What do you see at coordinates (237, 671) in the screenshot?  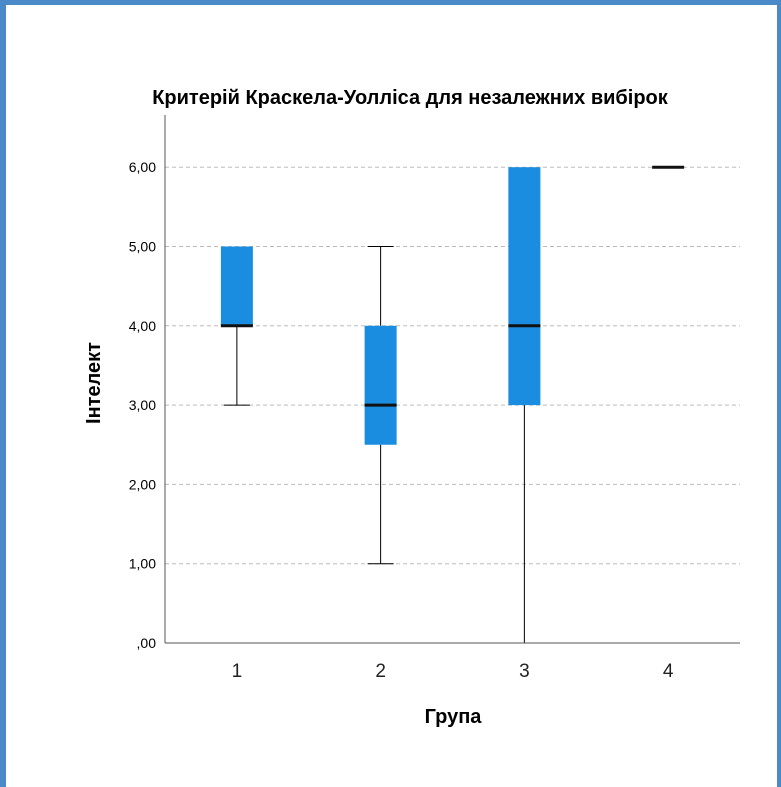 I see `x-tick-label: 1` at bounding box center [237, 671].